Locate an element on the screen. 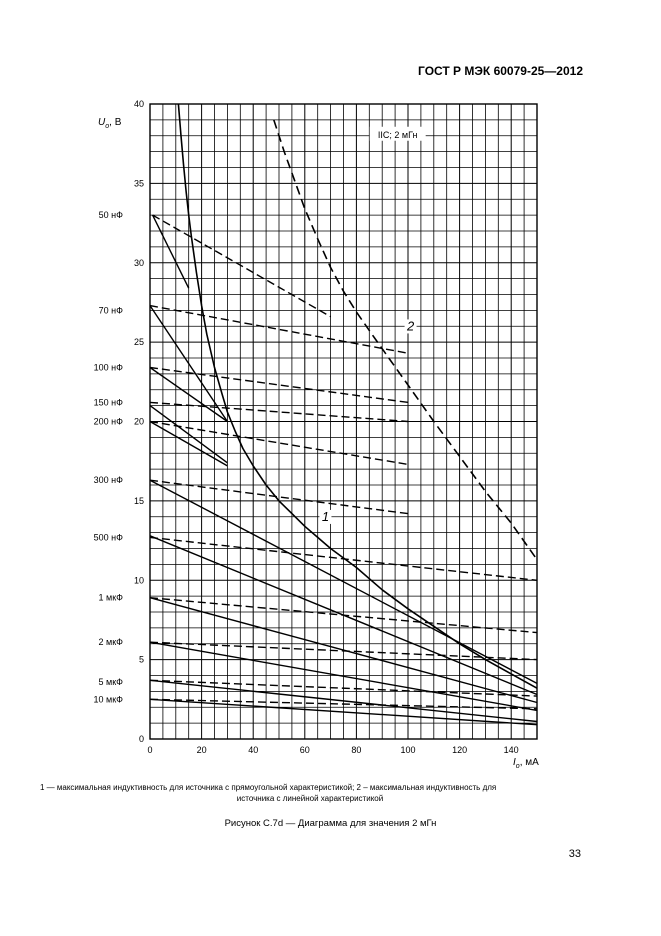  curve-label: 1 is located at coordinates (325, 516).